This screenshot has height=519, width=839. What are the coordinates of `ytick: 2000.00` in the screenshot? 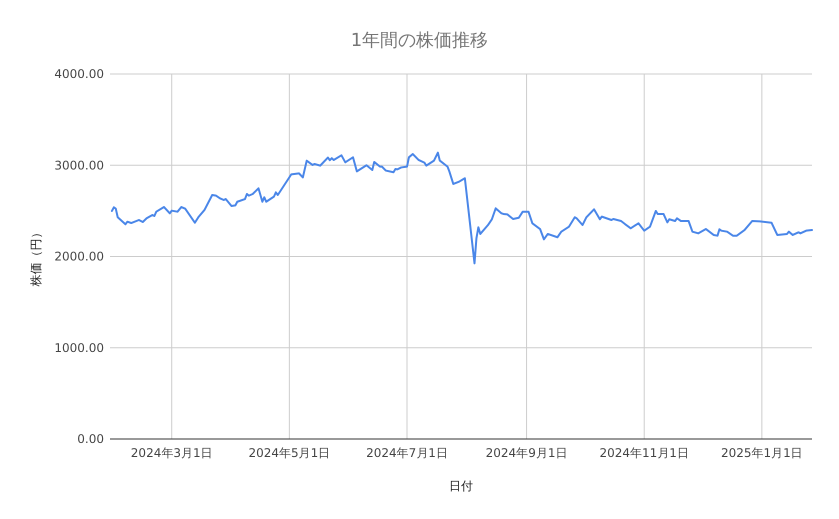 It's located at (79, 257).